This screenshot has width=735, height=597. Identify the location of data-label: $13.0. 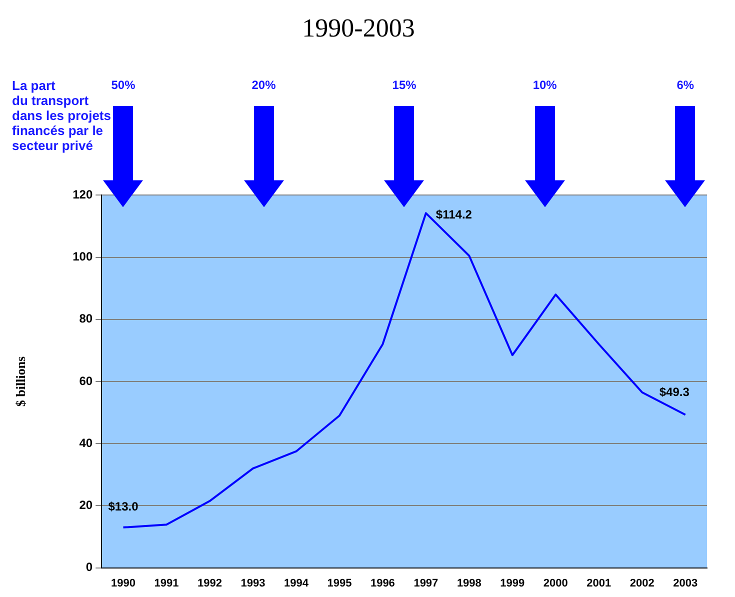
(123, 507).